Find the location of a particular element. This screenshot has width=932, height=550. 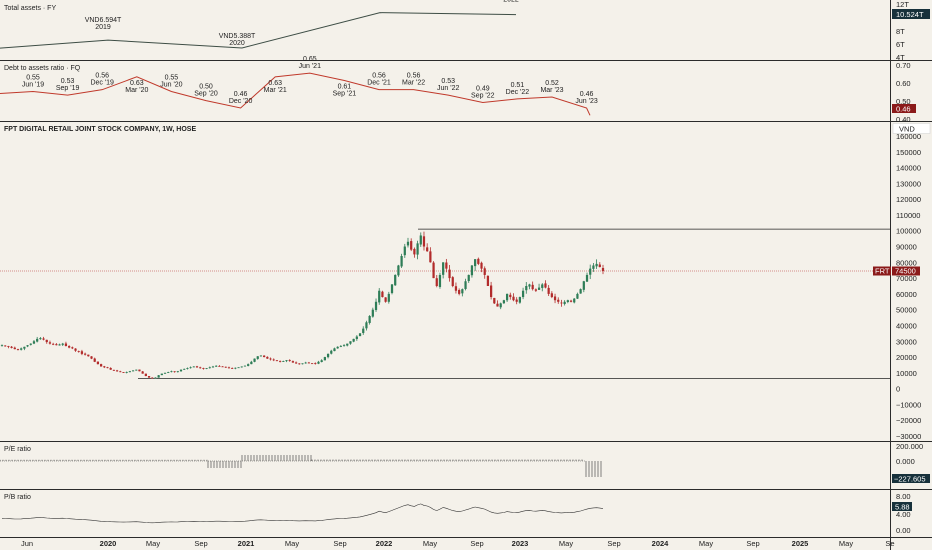

pe-ratio-badge-label: −227.605 is located at coordinates (910, 479).